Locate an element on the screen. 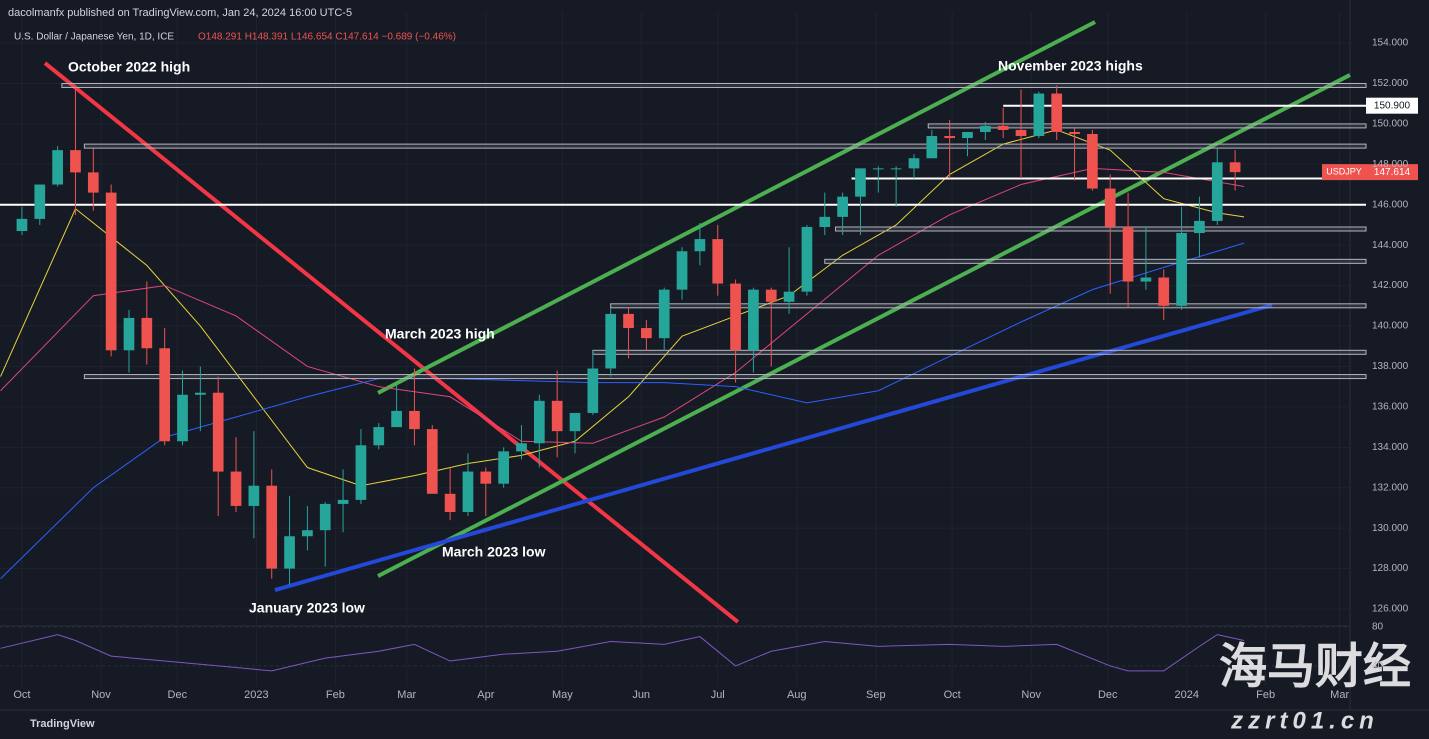 Image resolution: width=1429 pixels, height=739 pixels. footer-brand: TradingView is located at coordinates (62, 724).